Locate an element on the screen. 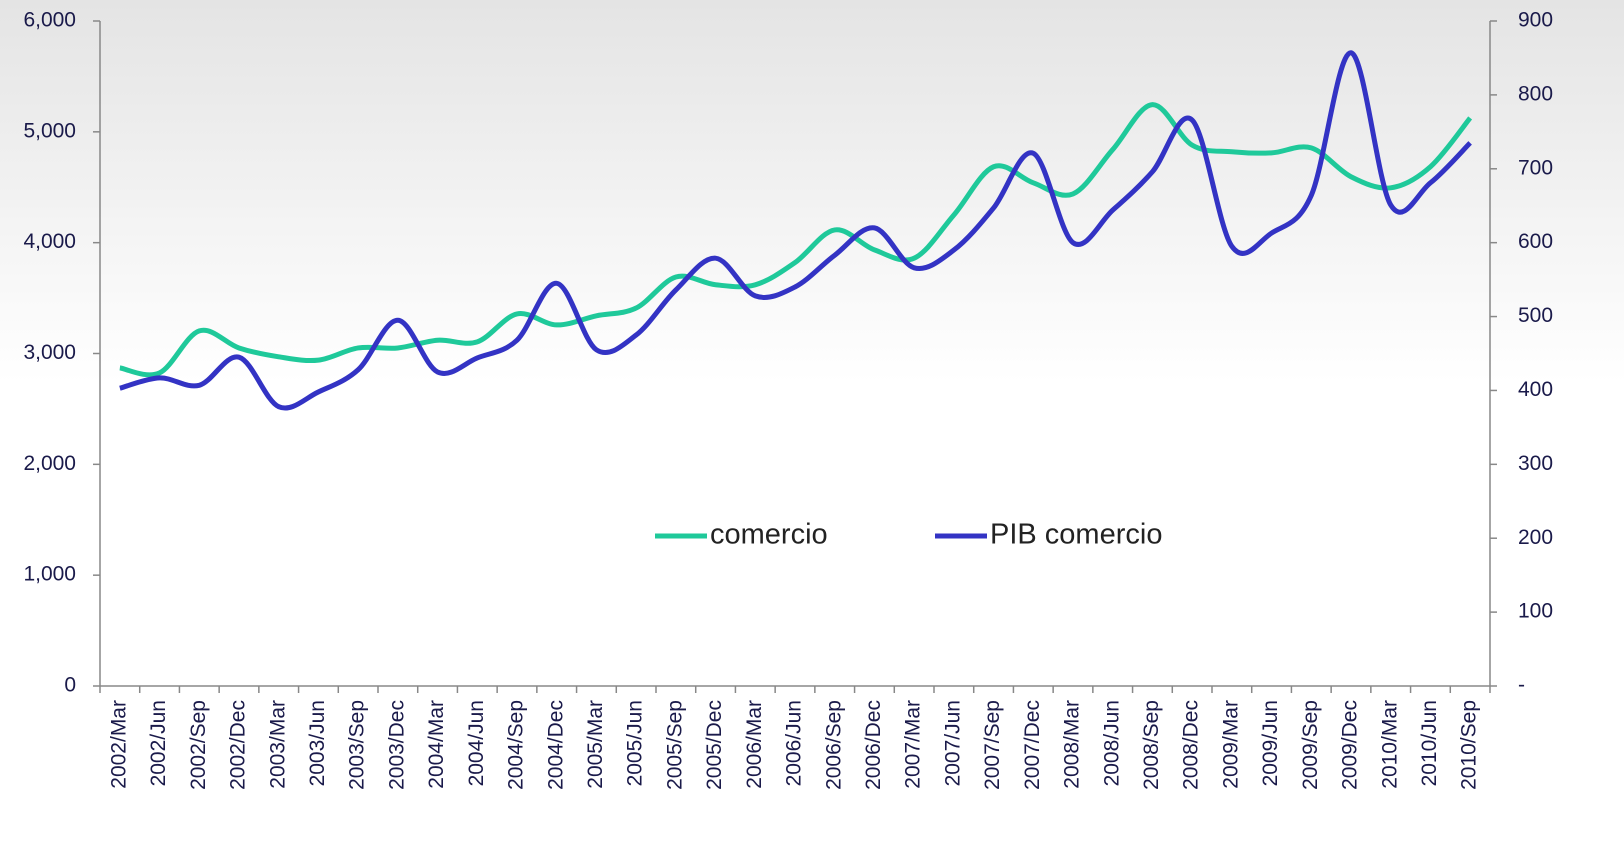 This screenshot has width=1624, height=851. x-tick-label: 2010/Sep is located at coordinates (1469, 745).